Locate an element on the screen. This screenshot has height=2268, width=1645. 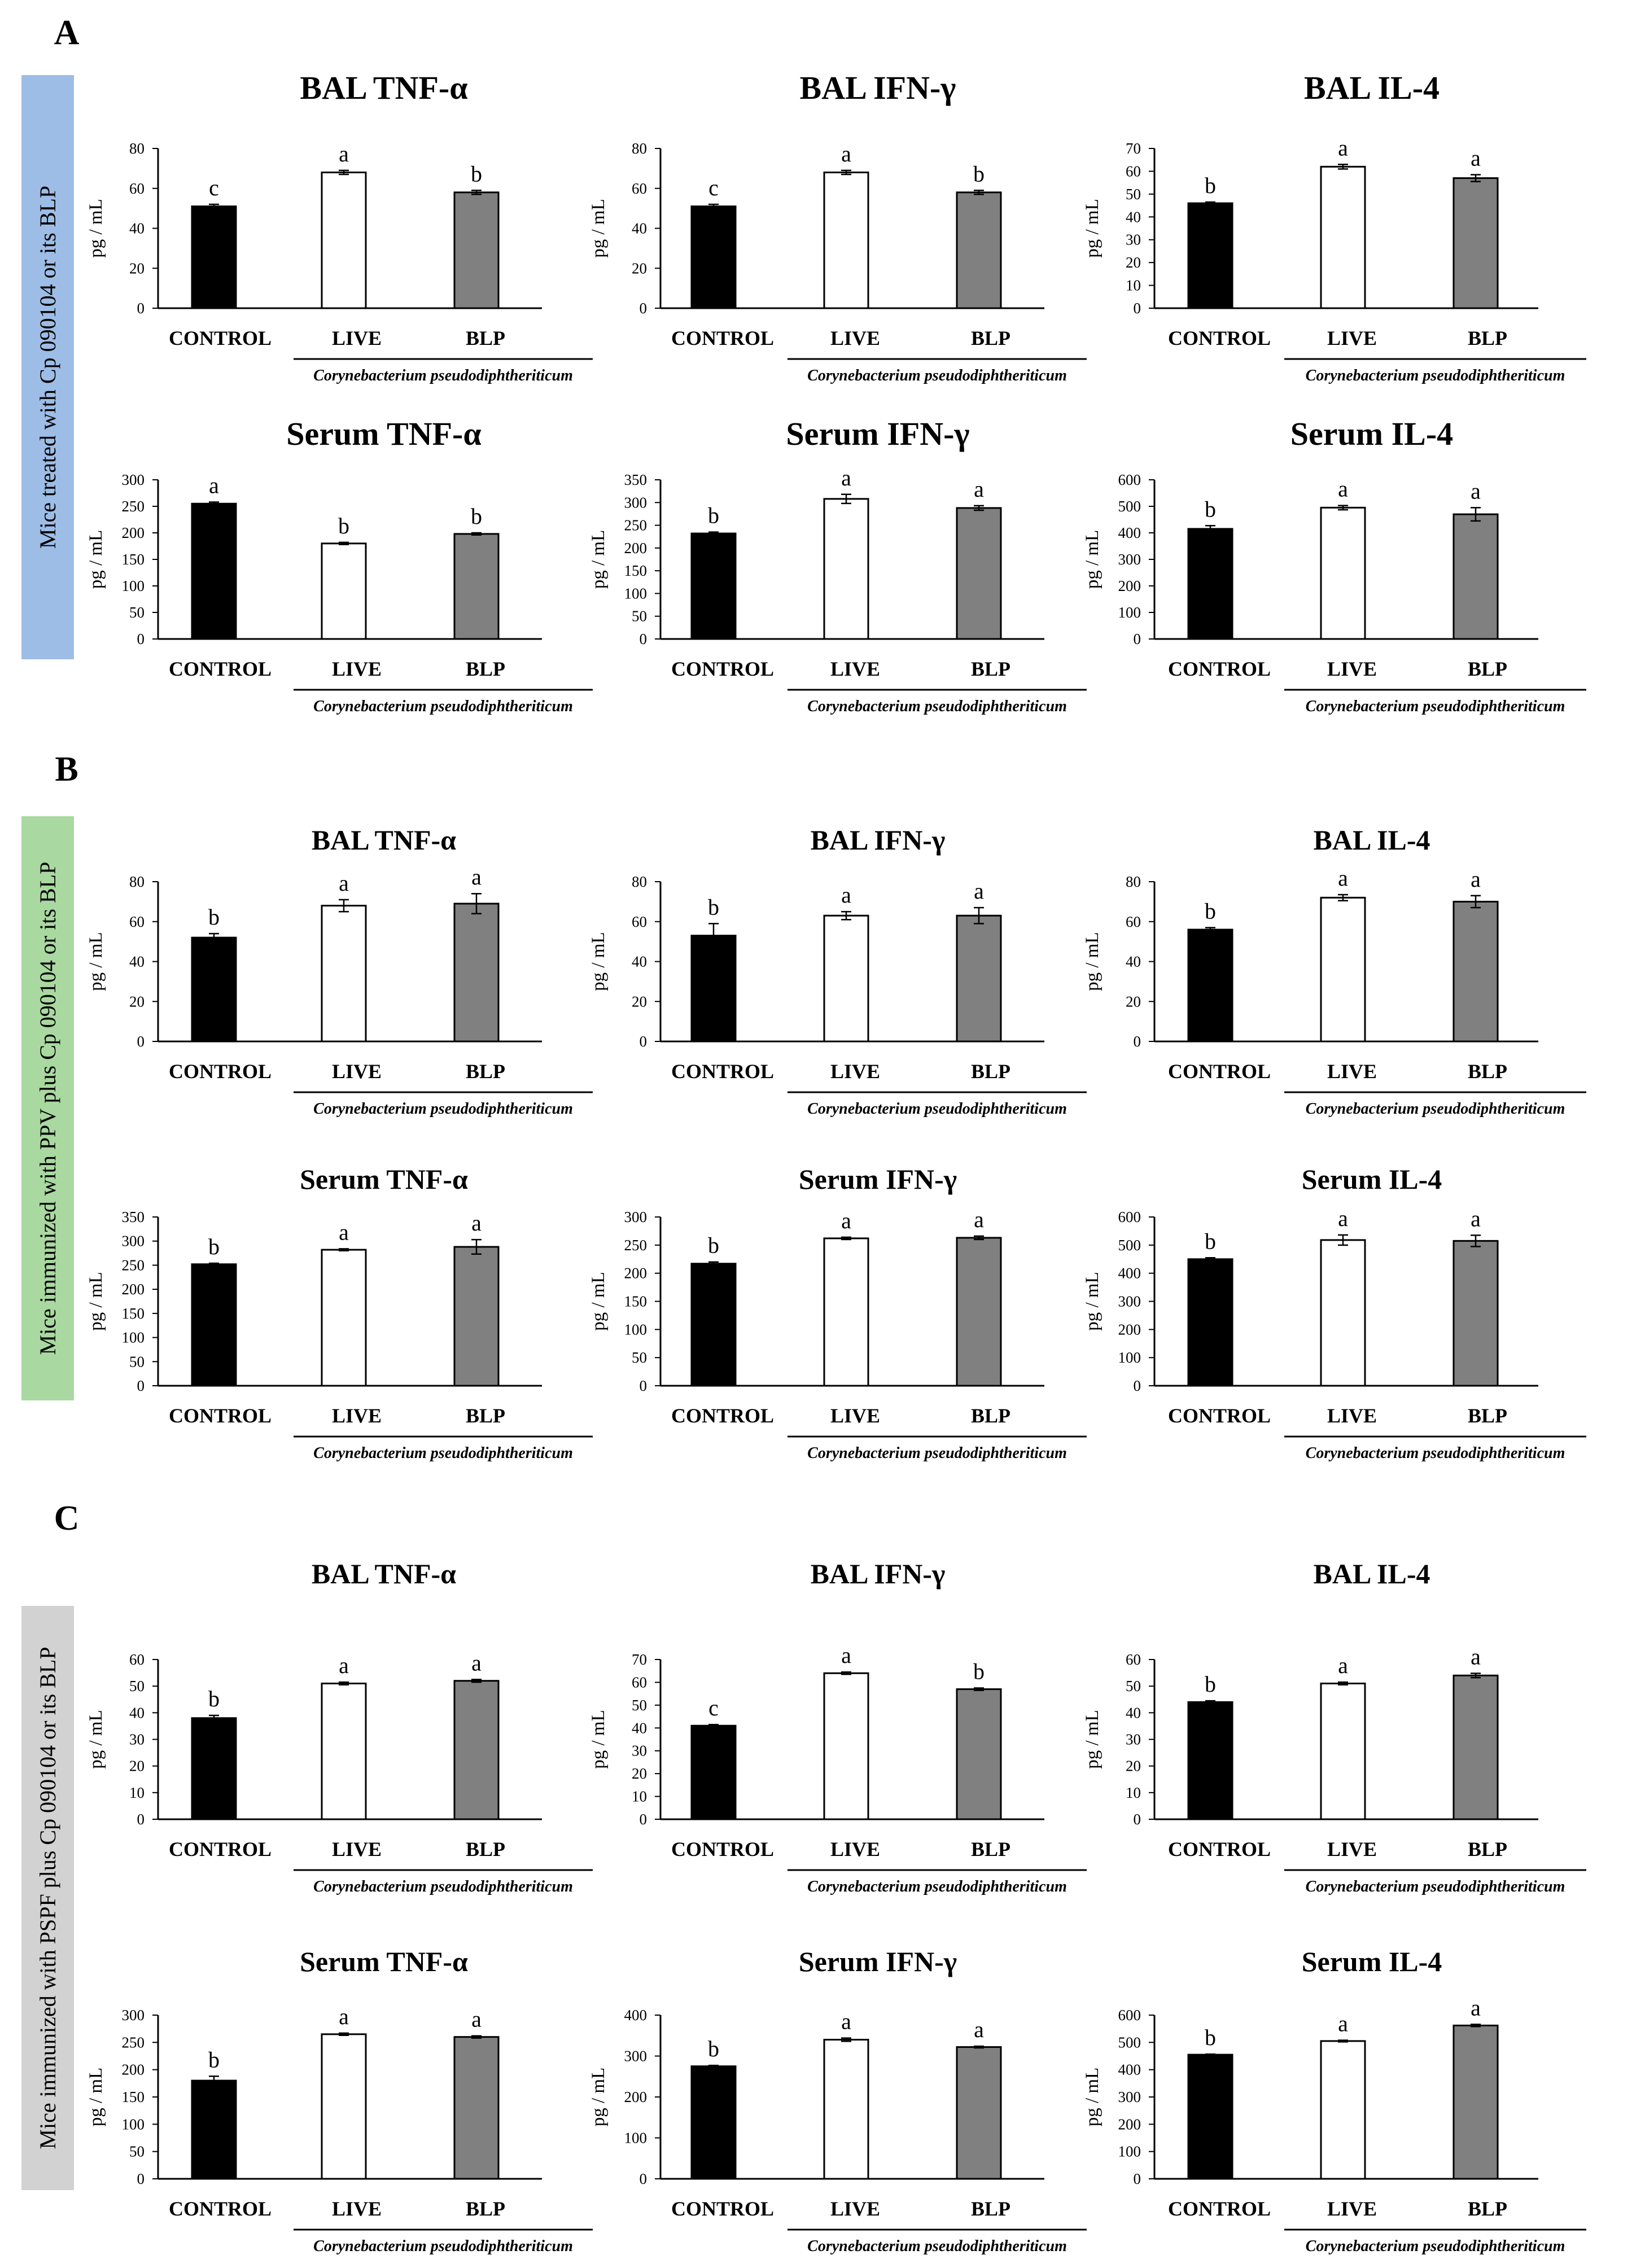
chart-C-4-tick-label: 50 is located at coordinates (137, 2152).